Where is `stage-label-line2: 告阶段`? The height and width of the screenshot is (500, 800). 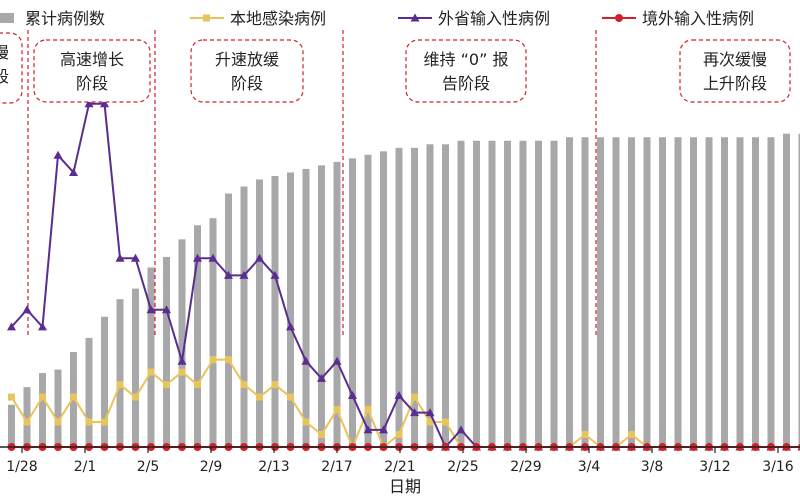 stage-label-line2: 告阶段 is located at coordinates (466, 83).